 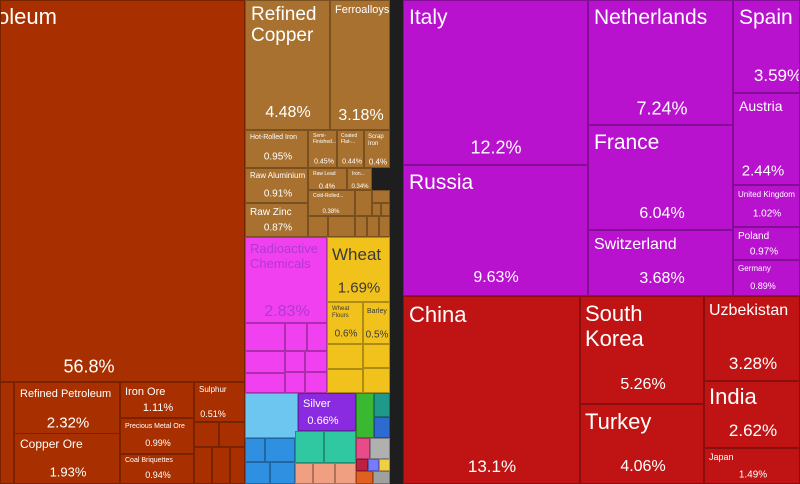 What do you see at coordinates (67, 458) in the screenshot?
I see `tile-copper-ore: Copper Ore 1.93%` at bounding box center [67, 458].